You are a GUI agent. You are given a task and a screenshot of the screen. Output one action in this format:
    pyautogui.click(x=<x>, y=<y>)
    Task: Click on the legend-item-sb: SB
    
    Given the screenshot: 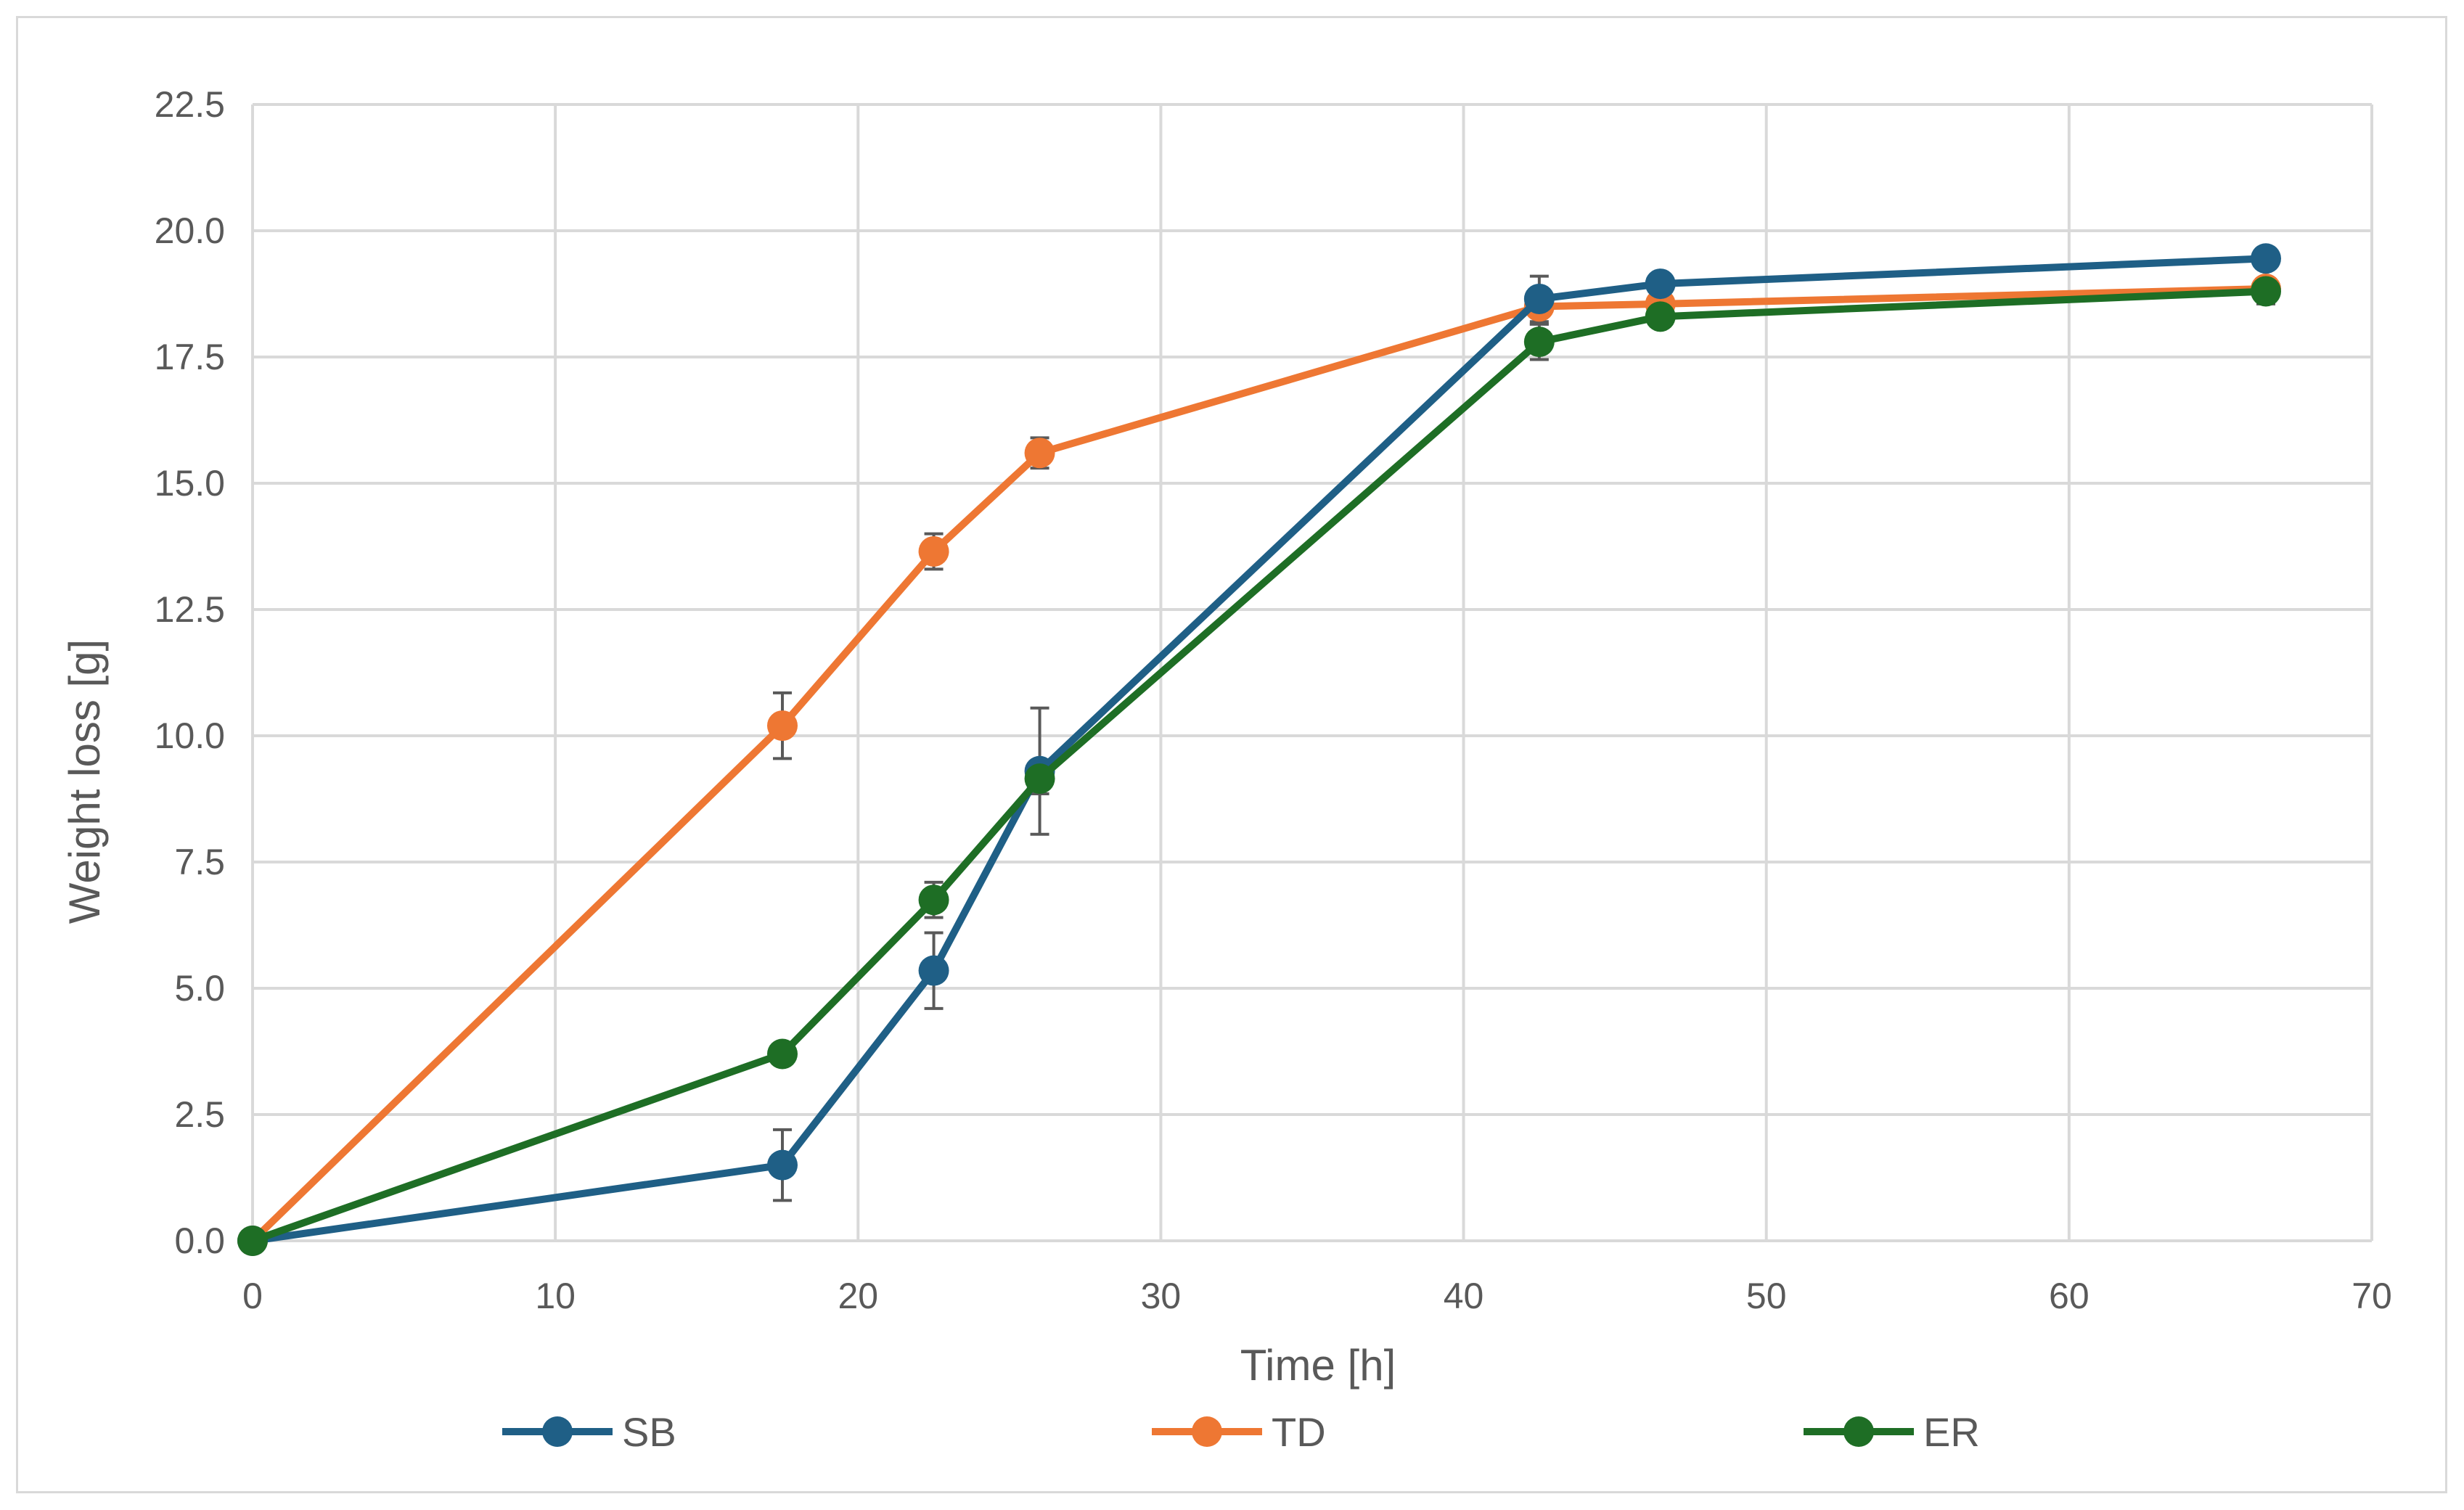 What is the action you would take?
    pyautogui.click(x=589, y=1432)
    